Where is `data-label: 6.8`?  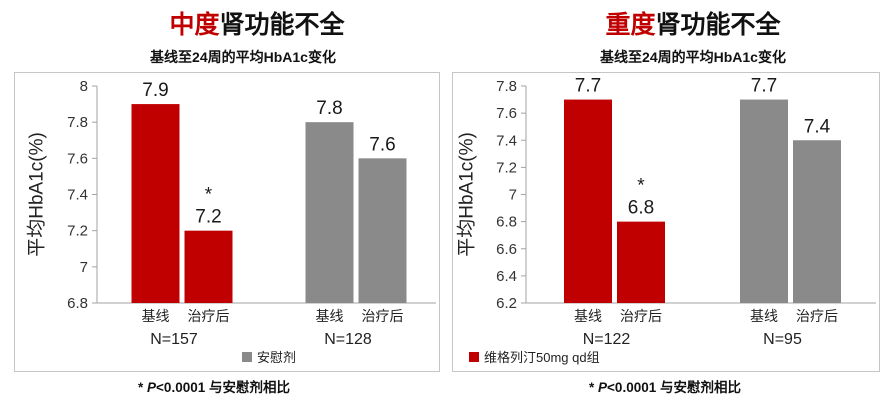 data-label: 6.8 is located at coordinates (641, 208).